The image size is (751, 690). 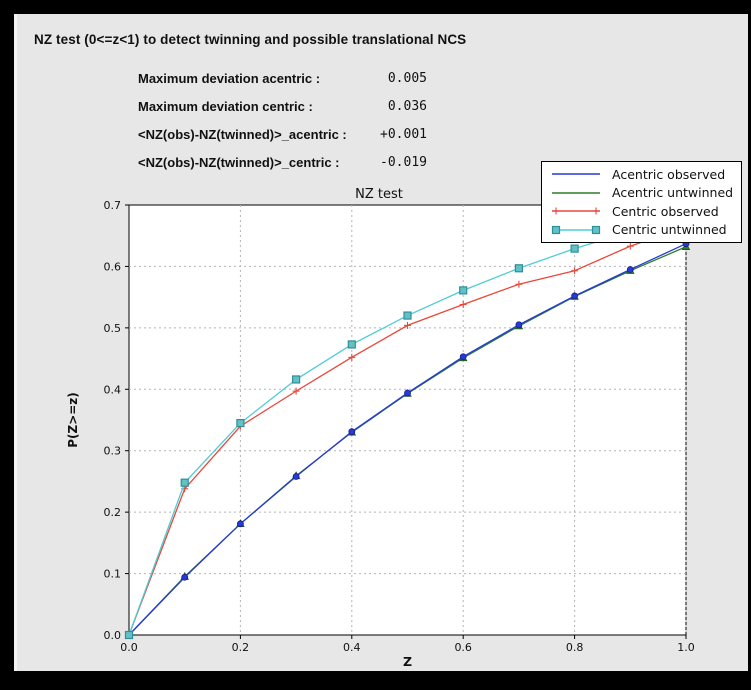 What do you see at coordinates (129, 647) in the screenshot?
I see `x-tick-label: 0.0` at bounding box center [129, 647].